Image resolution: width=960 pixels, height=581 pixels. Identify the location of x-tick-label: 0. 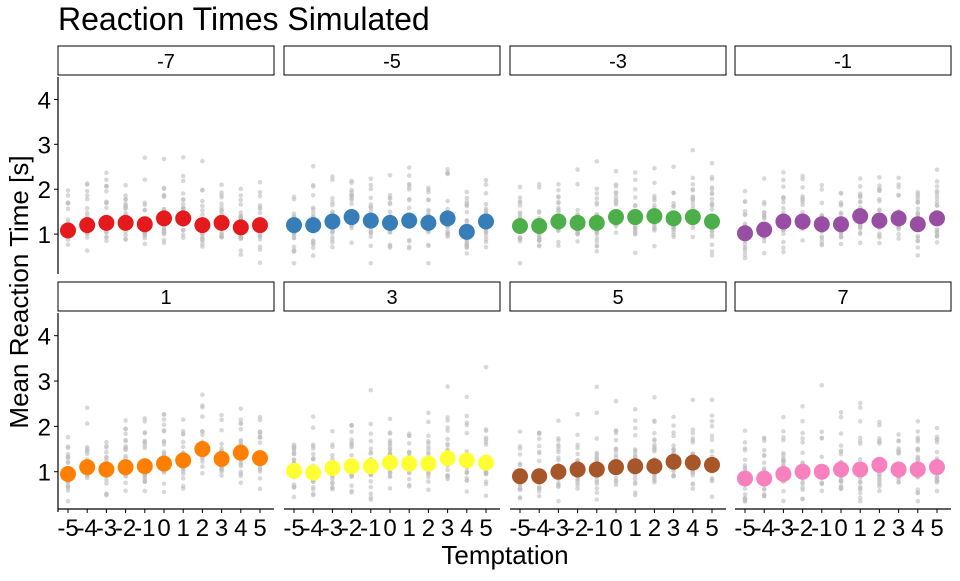
(615, 528).